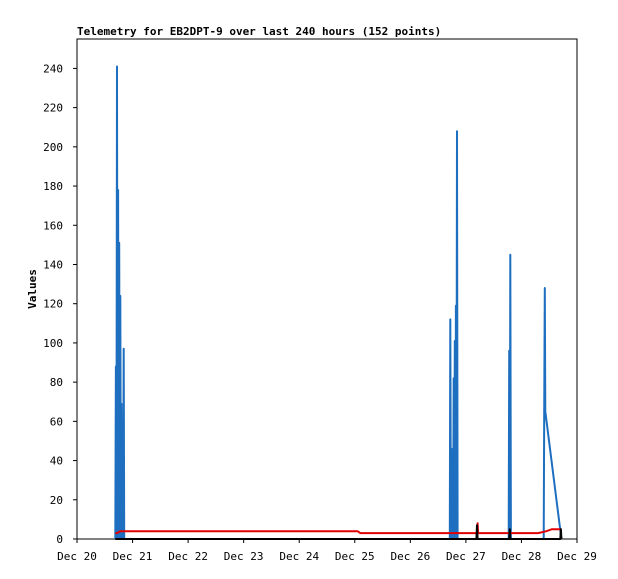 This screenshot has height=579, width=618. Describe the element at coordinates (53, 304) in the screenshot. I see `y-tick-label: 120` at that location.